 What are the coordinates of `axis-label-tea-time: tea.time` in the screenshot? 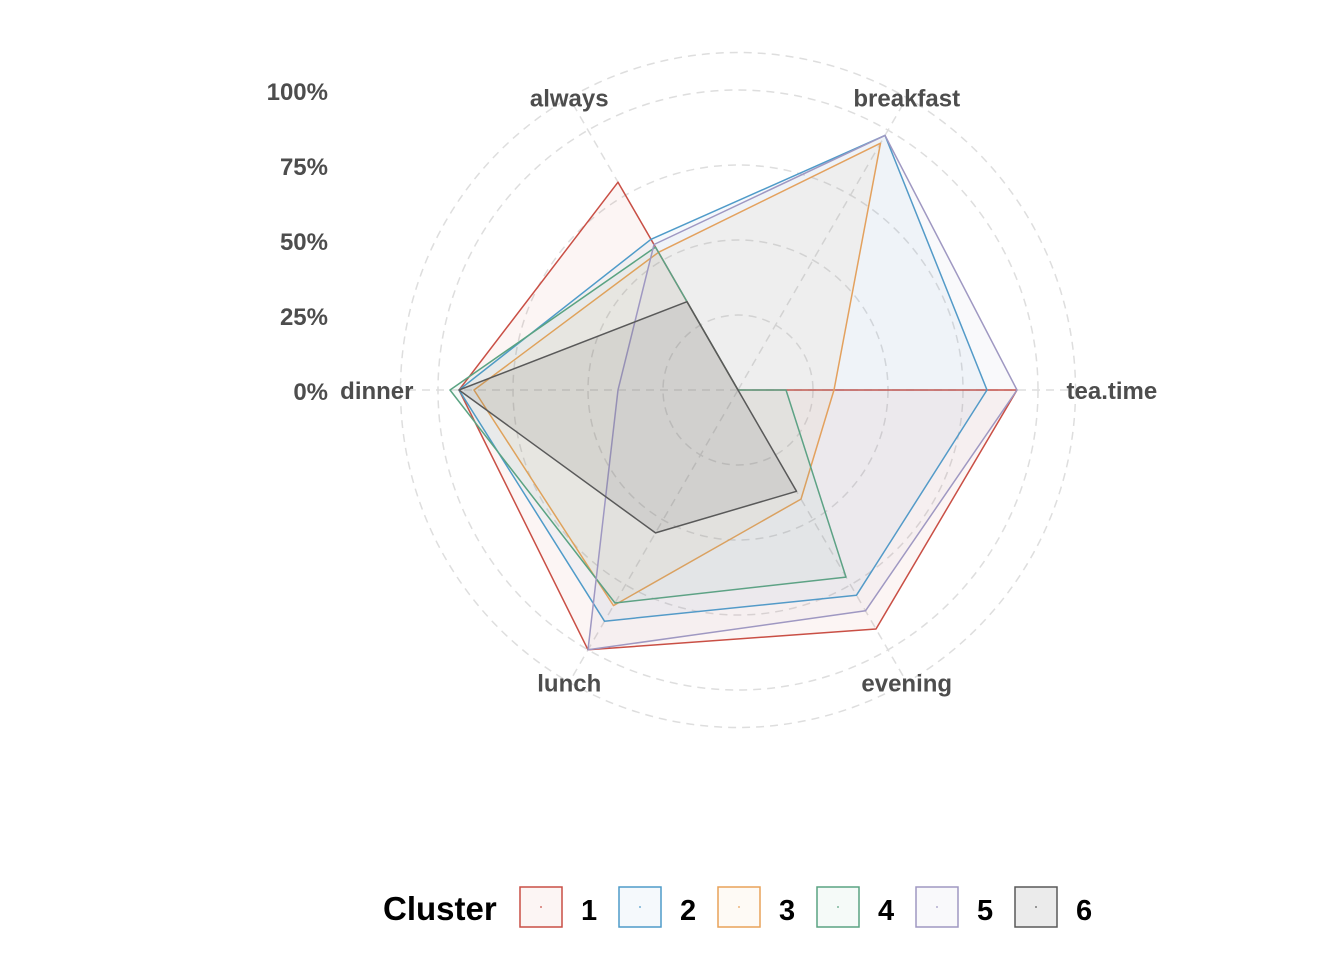 It's located at (1112, 391).